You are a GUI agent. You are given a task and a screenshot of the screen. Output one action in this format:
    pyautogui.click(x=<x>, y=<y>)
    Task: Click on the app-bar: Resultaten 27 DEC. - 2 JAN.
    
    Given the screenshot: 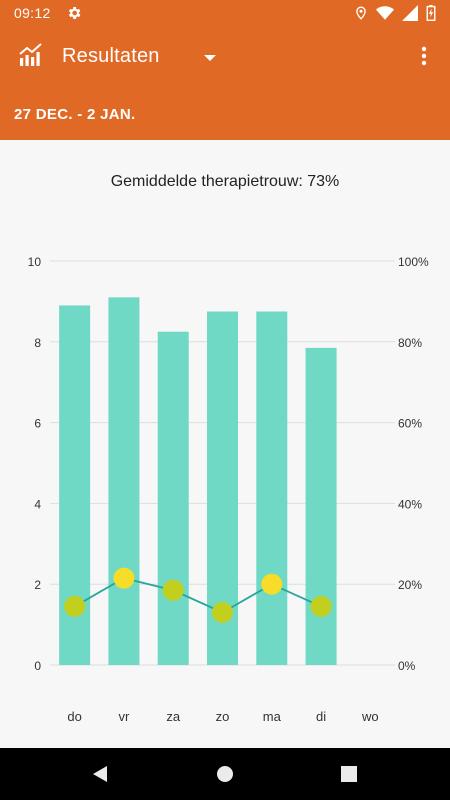 What is the action you would take?
    pyautogui.click(x=225, y=83)
    